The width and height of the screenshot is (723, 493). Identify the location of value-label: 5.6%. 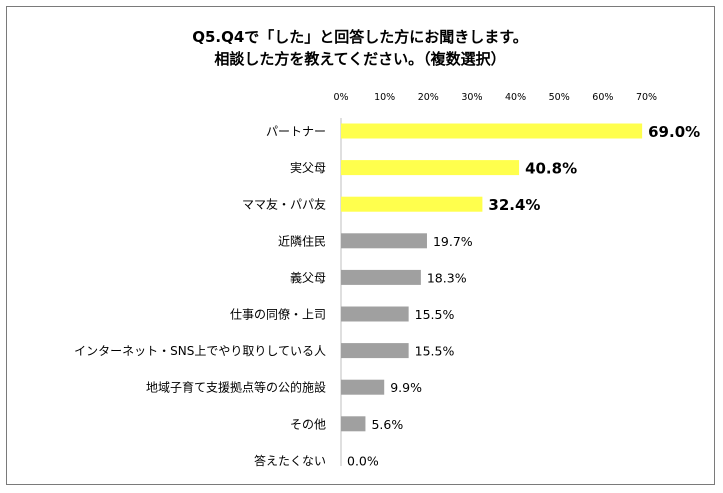
(387, 424).